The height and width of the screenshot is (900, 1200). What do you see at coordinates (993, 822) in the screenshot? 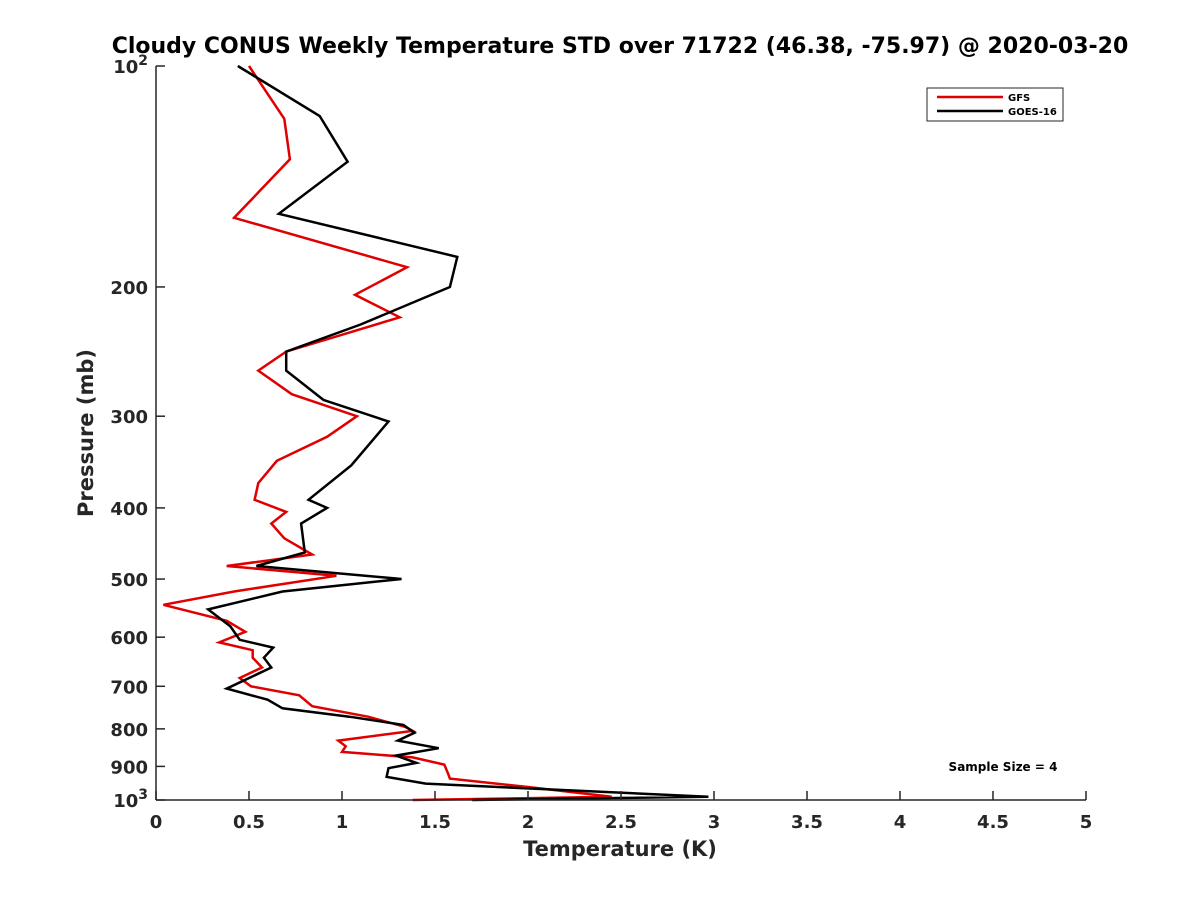
I see `x-tick-label: 4.5` at bounding box center [993, 822].